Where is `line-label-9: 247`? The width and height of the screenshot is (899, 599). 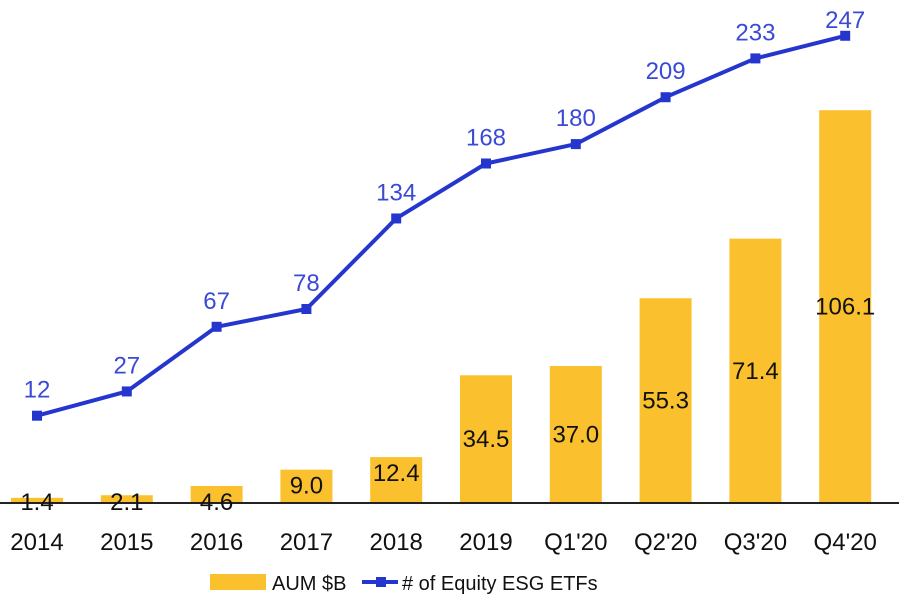
line-label-9: 247 is located at coordinates (845, 20).